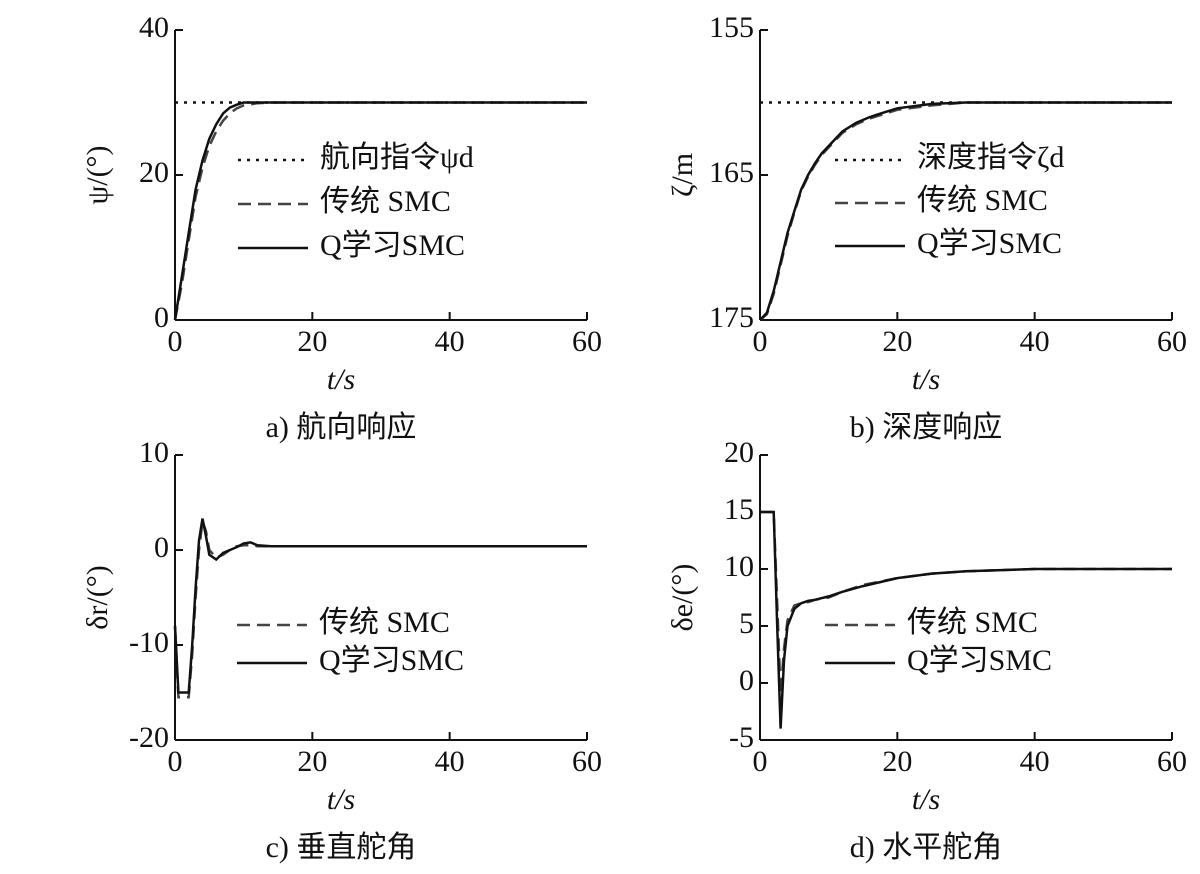  Describe the element at coordinates (731, 27) in the screenshot. I see `y-tick-label: 155` at that location.